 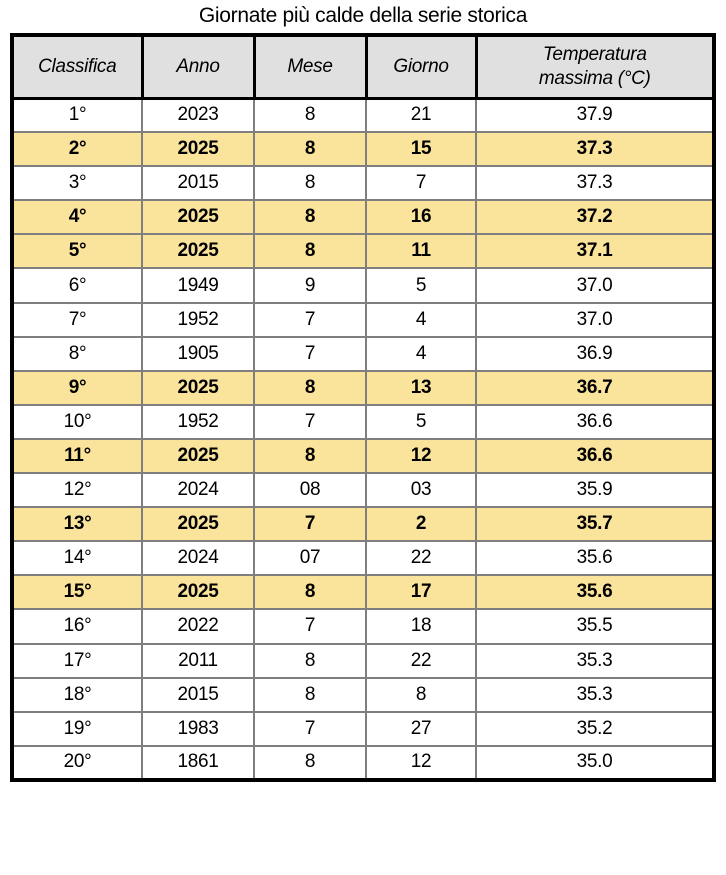 I want to click on cell-classifica: 12°, so click(x=77, y=490).